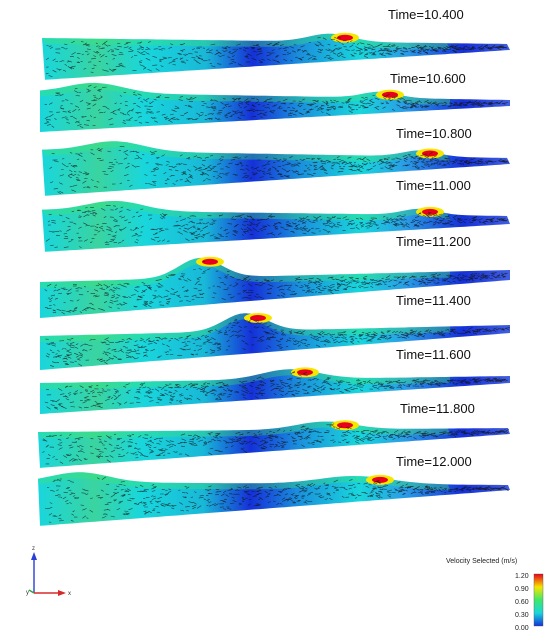  I want to click on x-axis-arrow-icon, so click(62, 593).